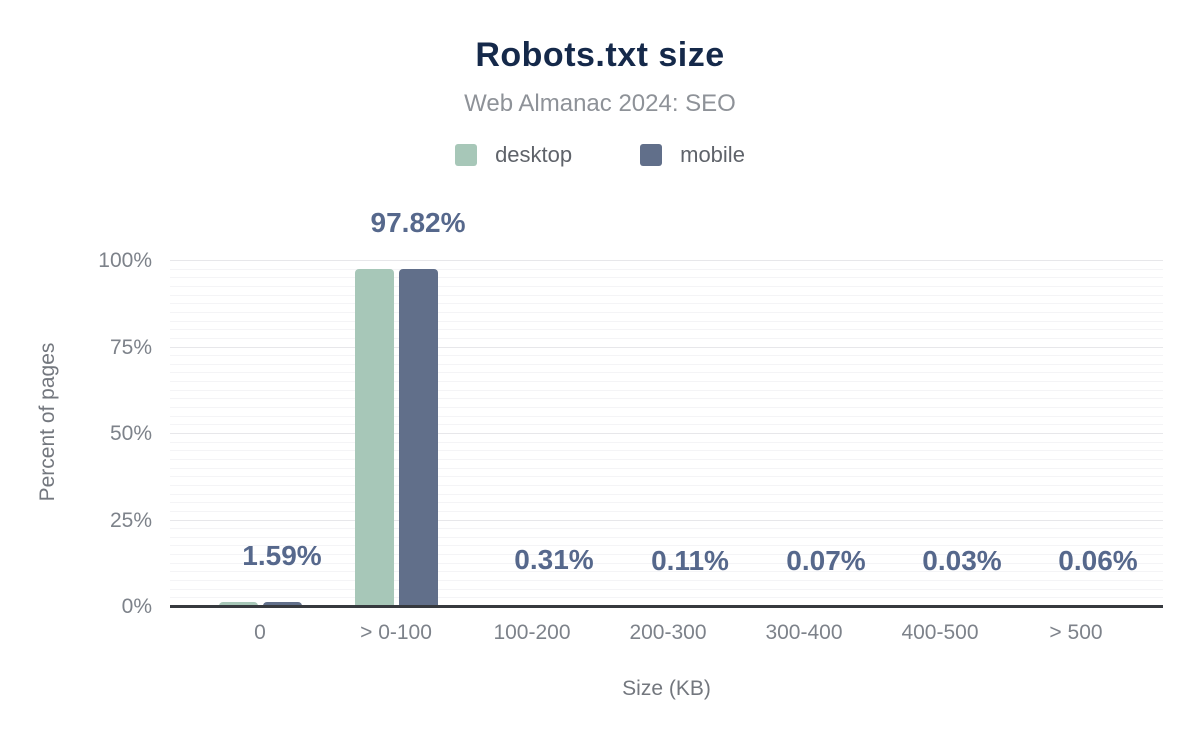 The width and height of the screenshot is (1200, 742). What do you see at coordinates (554, 559) in the screenshot?
I see `data-label: 0.31%` at bounding box center [554, 559].